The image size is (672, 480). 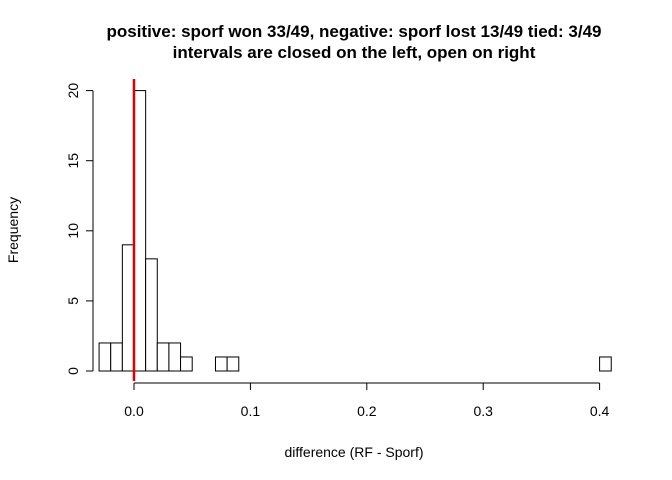 What do you see at coordinates (73, 371) in the screenshot?
I see `y-tick-label: 0` at bounding box center [73, 371].